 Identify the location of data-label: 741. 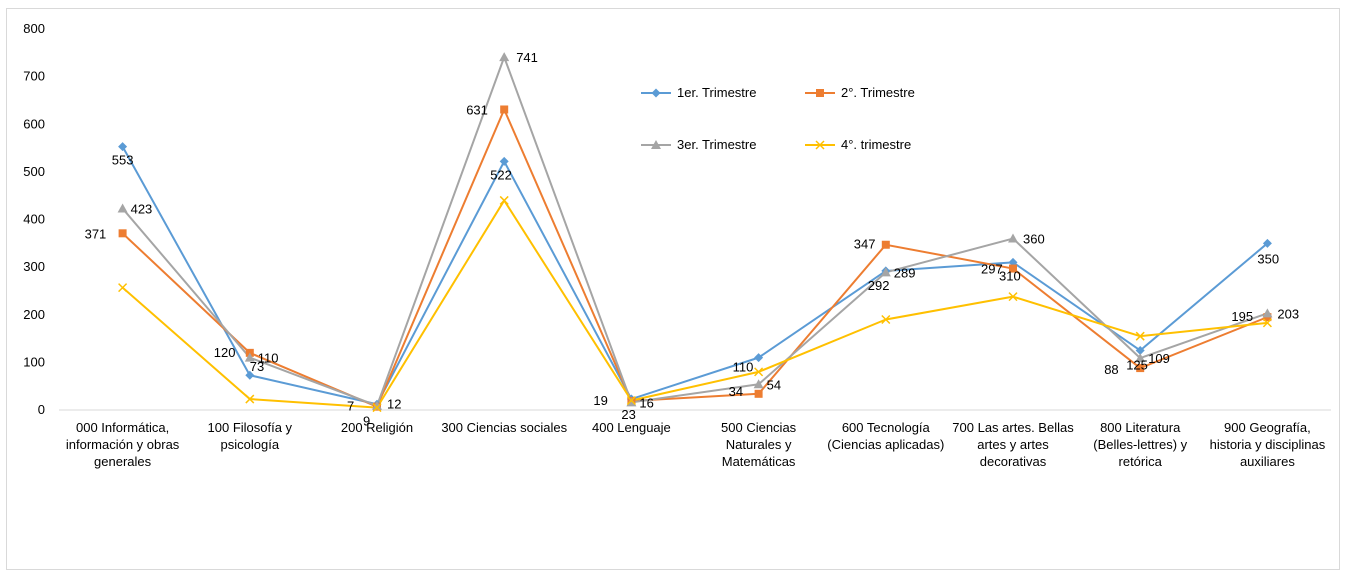
(527, 57).